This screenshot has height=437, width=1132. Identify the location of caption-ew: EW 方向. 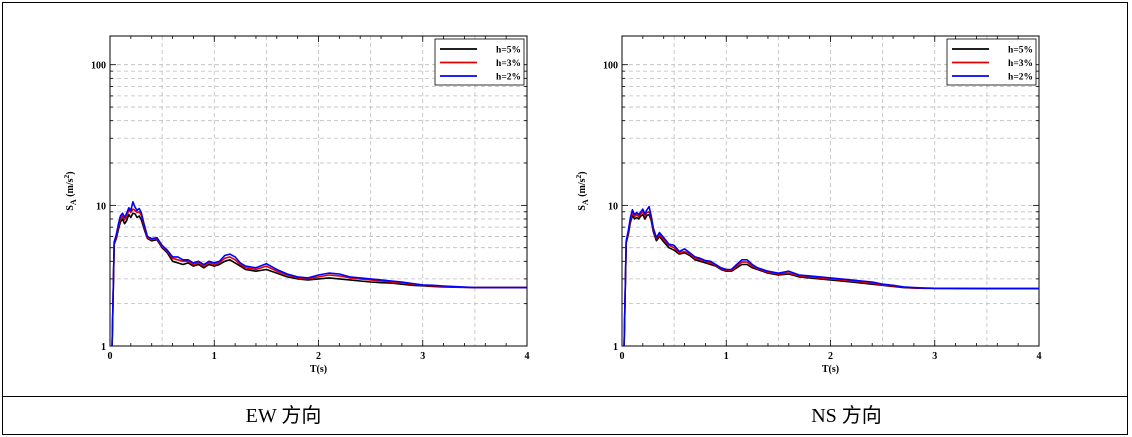
(283, 416).